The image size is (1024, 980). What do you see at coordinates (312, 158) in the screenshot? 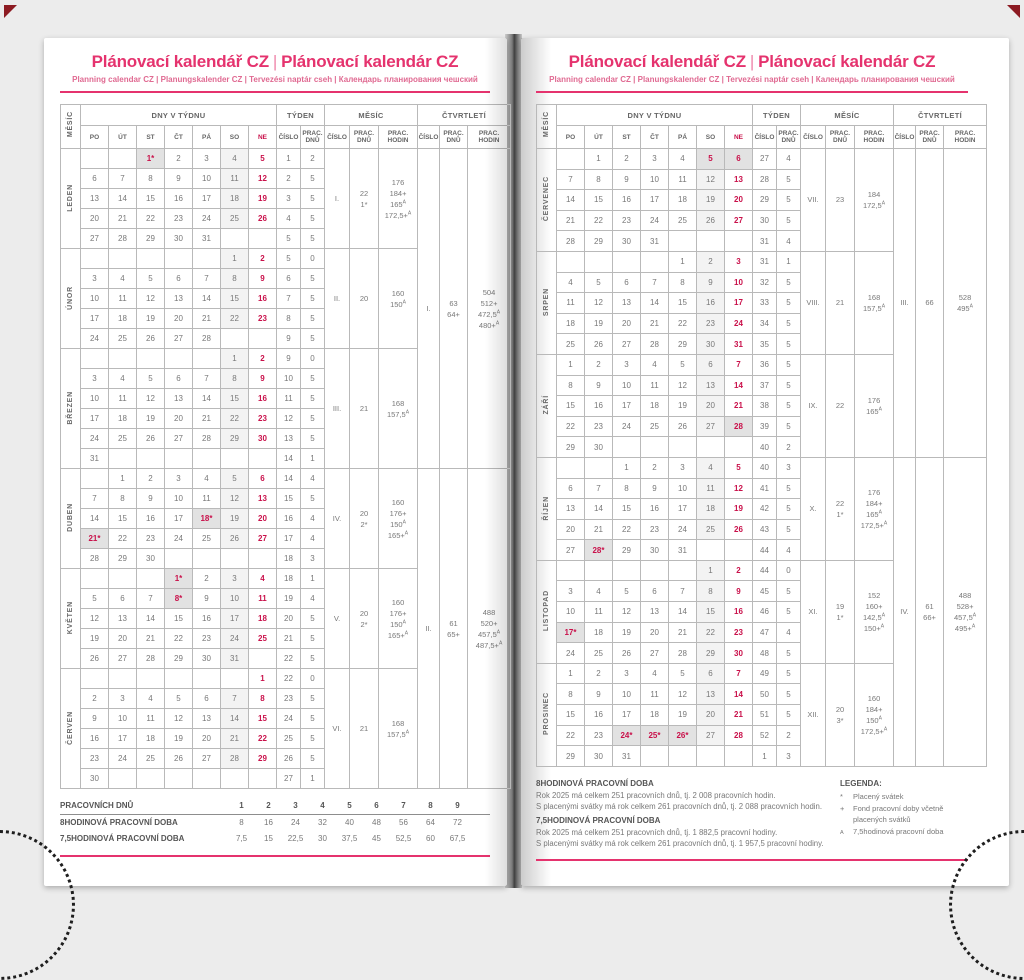
I see `week-workdays-cell: 2` at bounding box center [312, 158].